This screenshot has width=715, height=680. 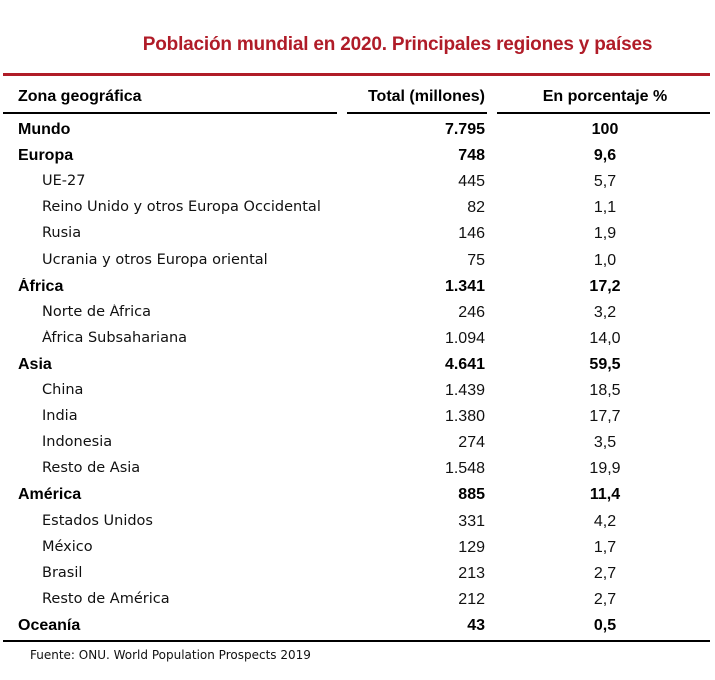 I want to click on table-row: Resto de América 212 2,7, so click(x=357, y=604).